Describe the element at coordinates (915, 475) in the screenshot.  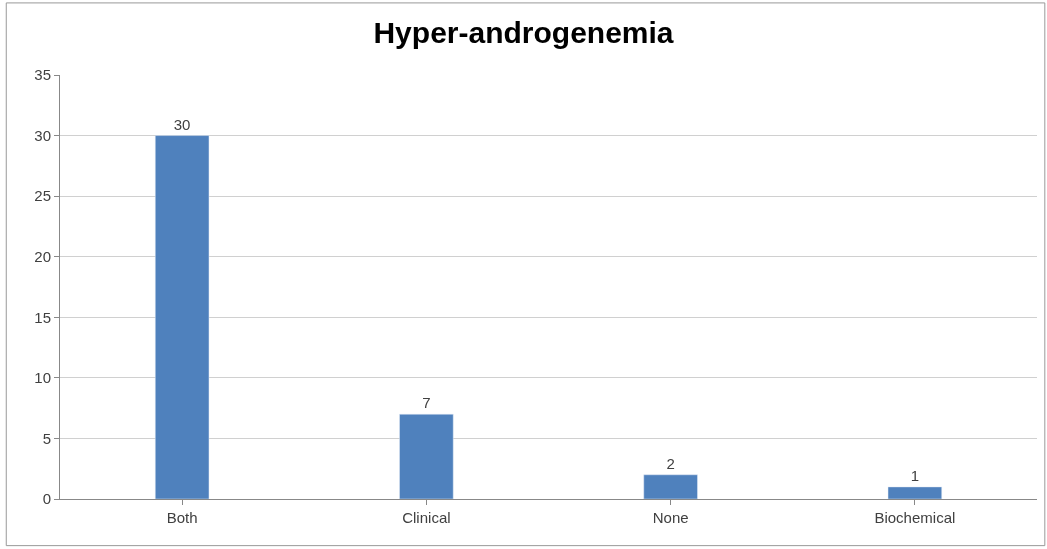
I see `data-label: 1` at that location.